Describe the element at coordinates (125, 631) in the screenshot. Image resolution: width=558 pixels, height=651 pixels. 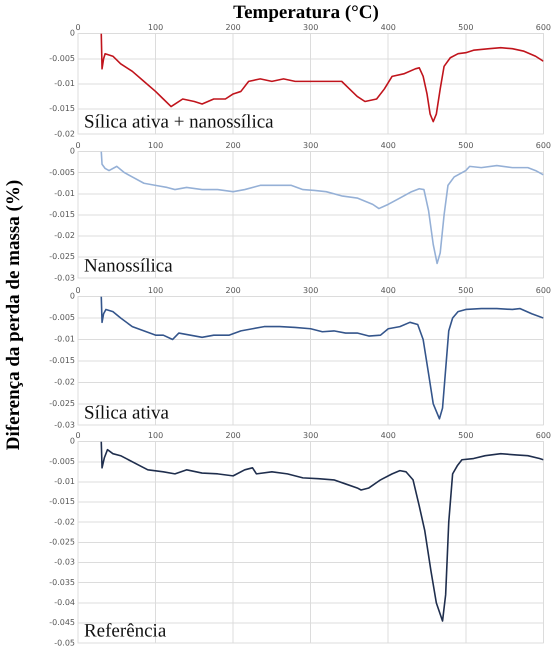
I see `annotation: Referência` at that location.